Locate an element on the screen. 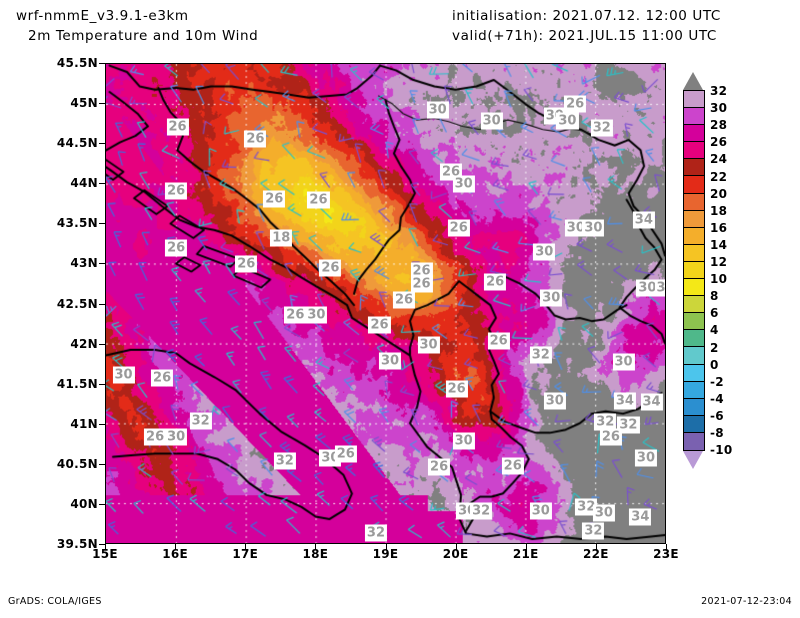 This screenshot has height=618, width=800. x-axis-tick-label: 23E is located at coordinates (666, 554).